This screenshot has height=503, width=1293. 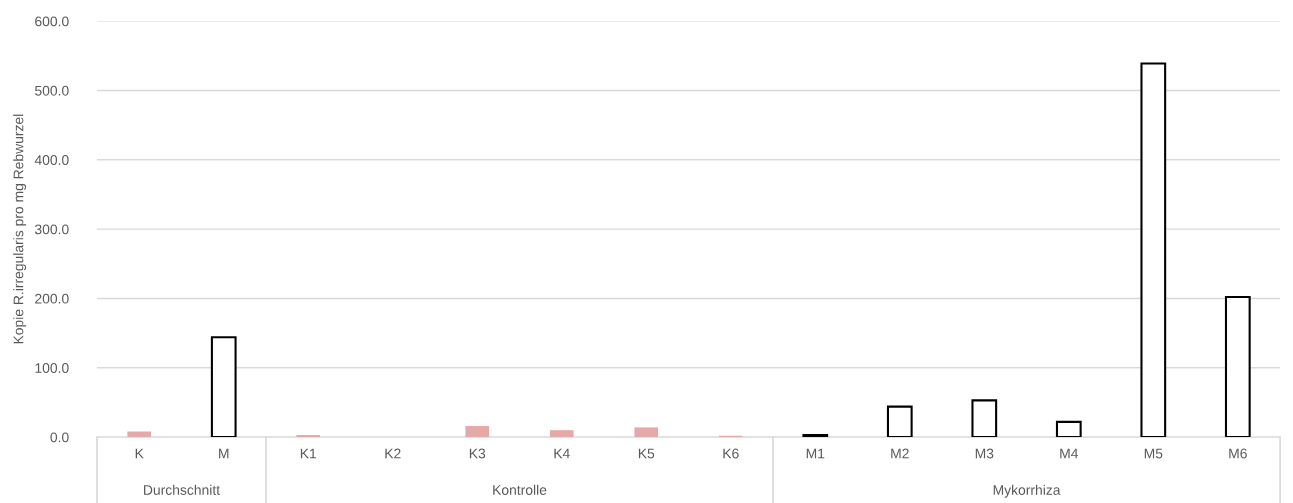 What do you see at coordinates (731, 453) in the screenshot?
I see `x-tick-label: K6` at bounding box center [731, 453].